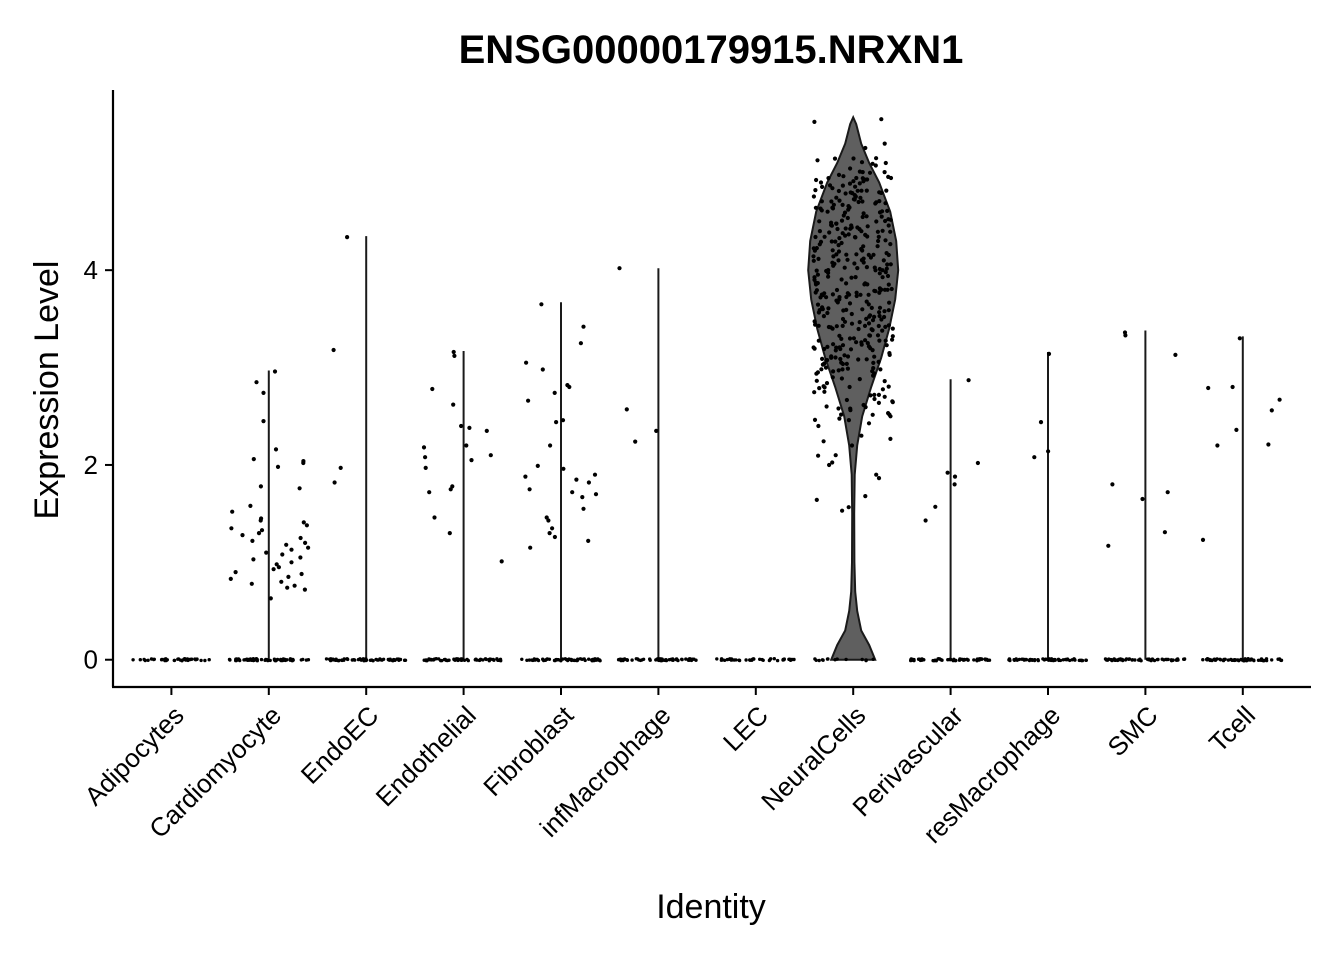  Describe the element at coordinates (711, 50) in the screenshot. I see `chart-title: ENSG00000179915.NRXN1` at that location.